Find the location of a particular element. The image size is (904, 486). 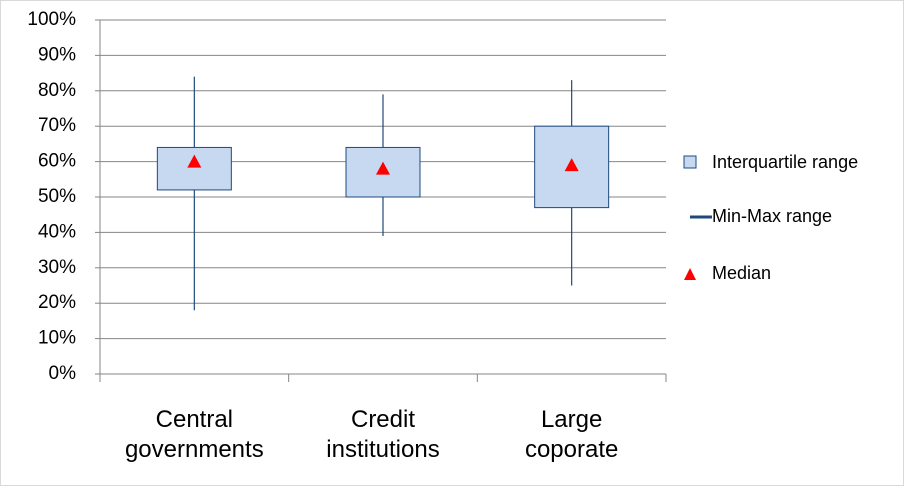

x-tick-label: Credit institutions is located at coordinates (383, 434).